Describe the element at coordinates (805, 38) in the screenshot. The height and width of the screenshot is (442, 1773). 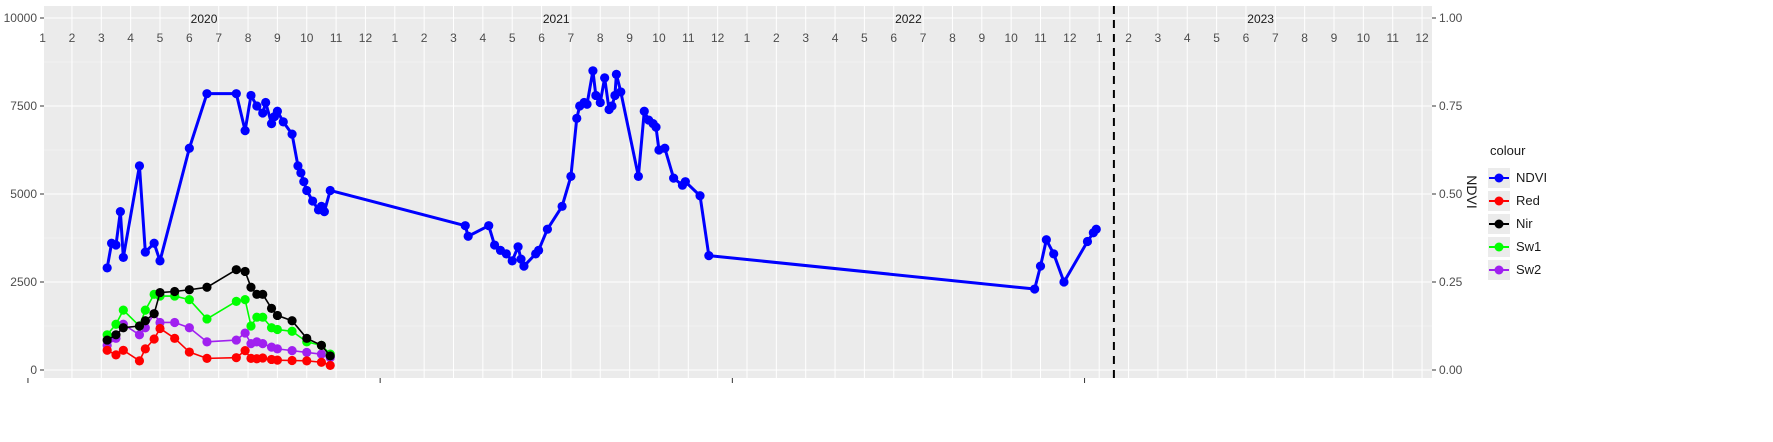
I see `month-label: 3` at that location.